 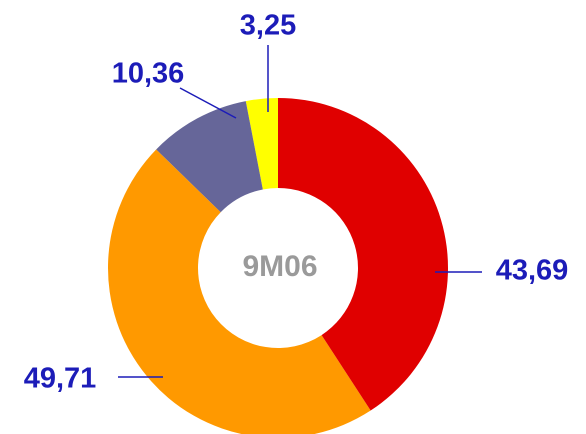 What do you see at coordinates (279, 266) in the screenshot?
I see `center-label: 9M06` at bounding box center [279, 266].